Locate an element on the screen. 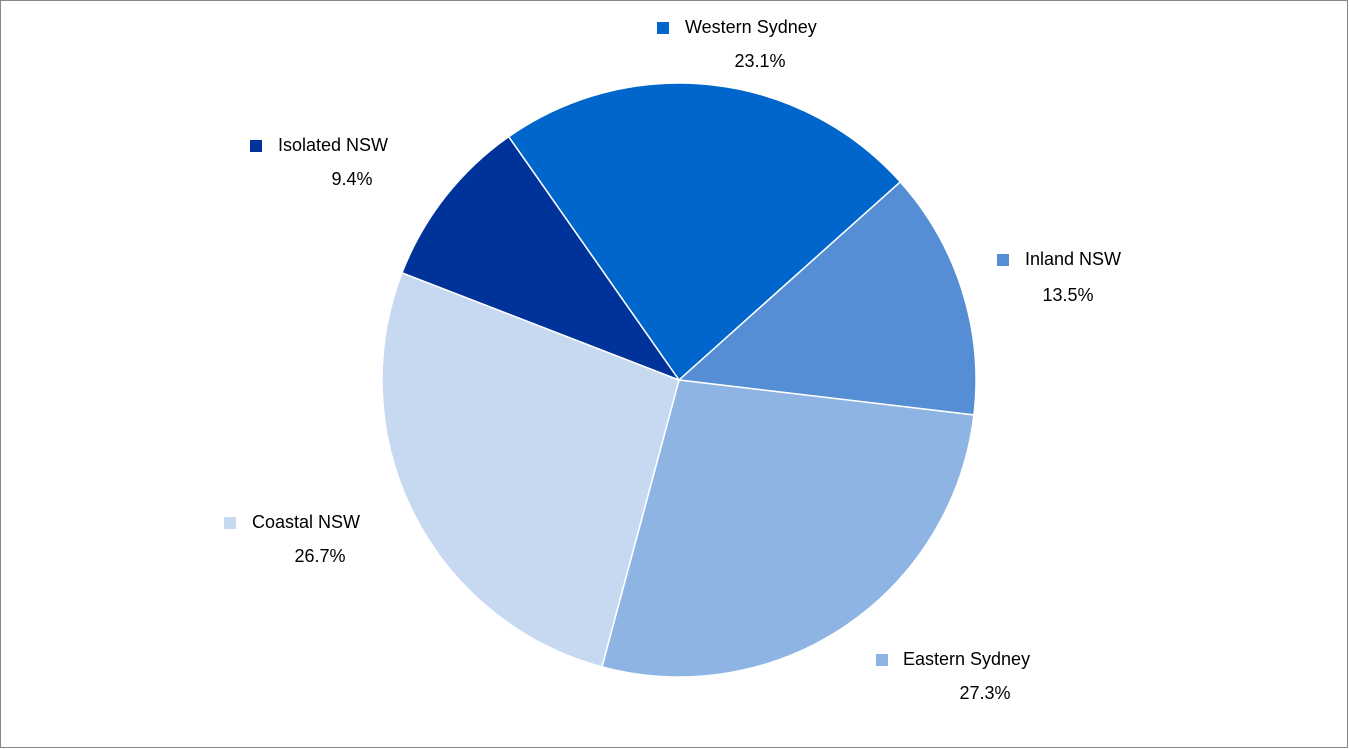 The height and width of the screenshot is (749, 1349). value-label: 23.1% is located at coordinates (759, 61).